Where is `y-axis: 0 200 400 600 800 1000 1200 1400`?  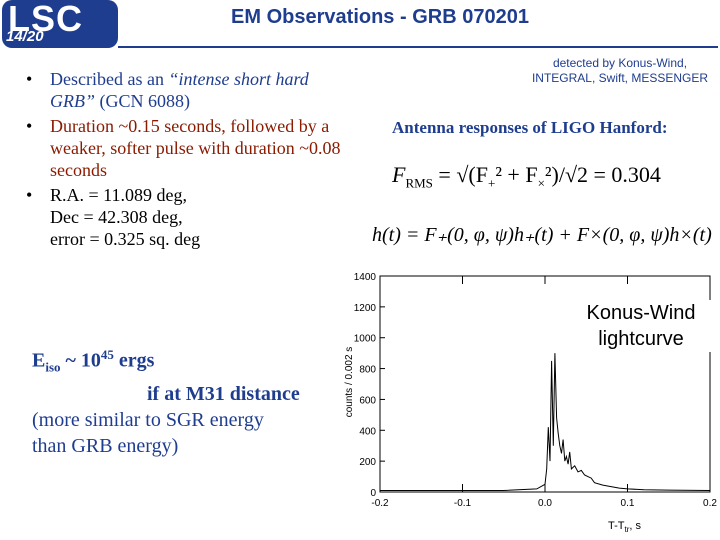 y-axis: 0 200 400 600 800 1000 1200 1400 is located at coordinates (369, 385).